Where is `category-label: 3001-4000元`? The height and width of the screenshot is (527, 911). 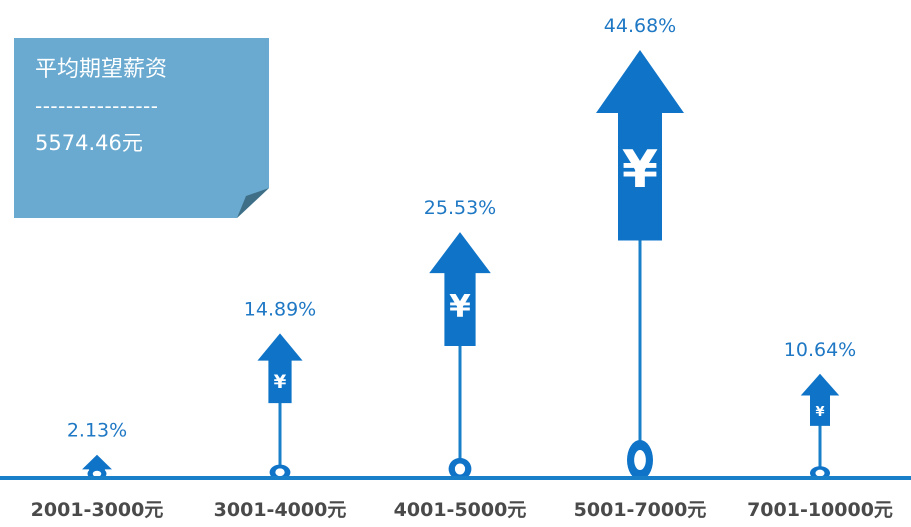 category-label: 3001-4000元 is located at coordinates (280, 510).